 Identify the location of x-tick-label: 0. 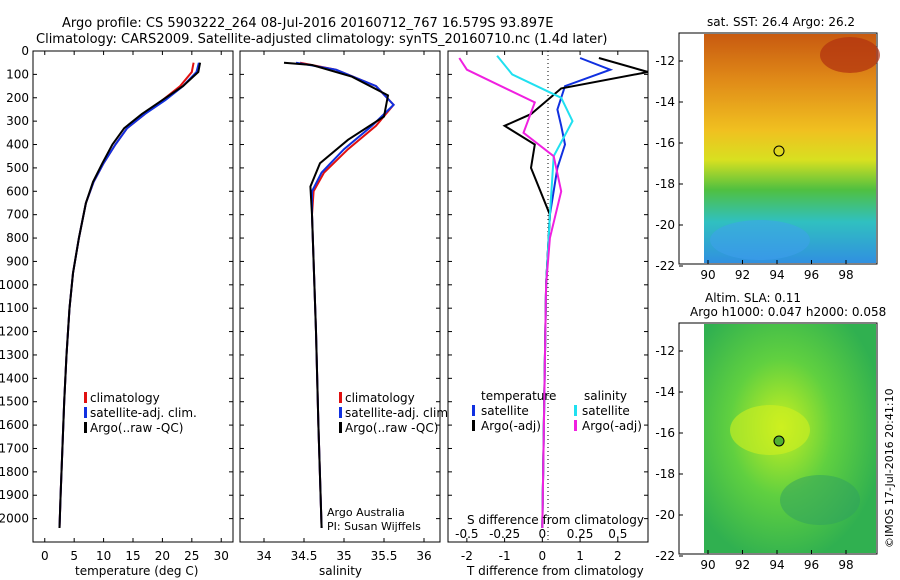
(45, 556).